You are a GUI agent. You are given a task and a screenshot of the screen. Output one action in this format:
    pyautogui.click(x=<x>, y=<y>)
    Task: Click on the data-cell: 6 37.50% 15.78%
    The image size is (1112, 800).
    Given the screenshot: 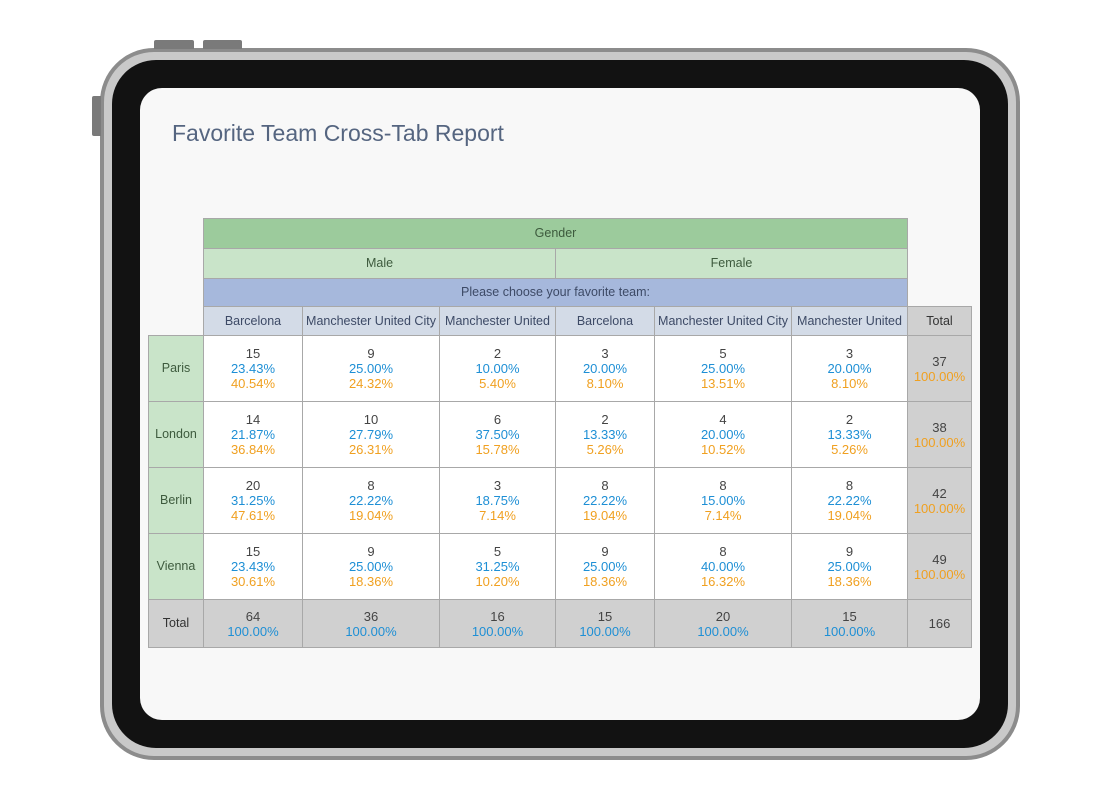 What is the action you would take?
    pyautogui.click(x=497, y=434)
    